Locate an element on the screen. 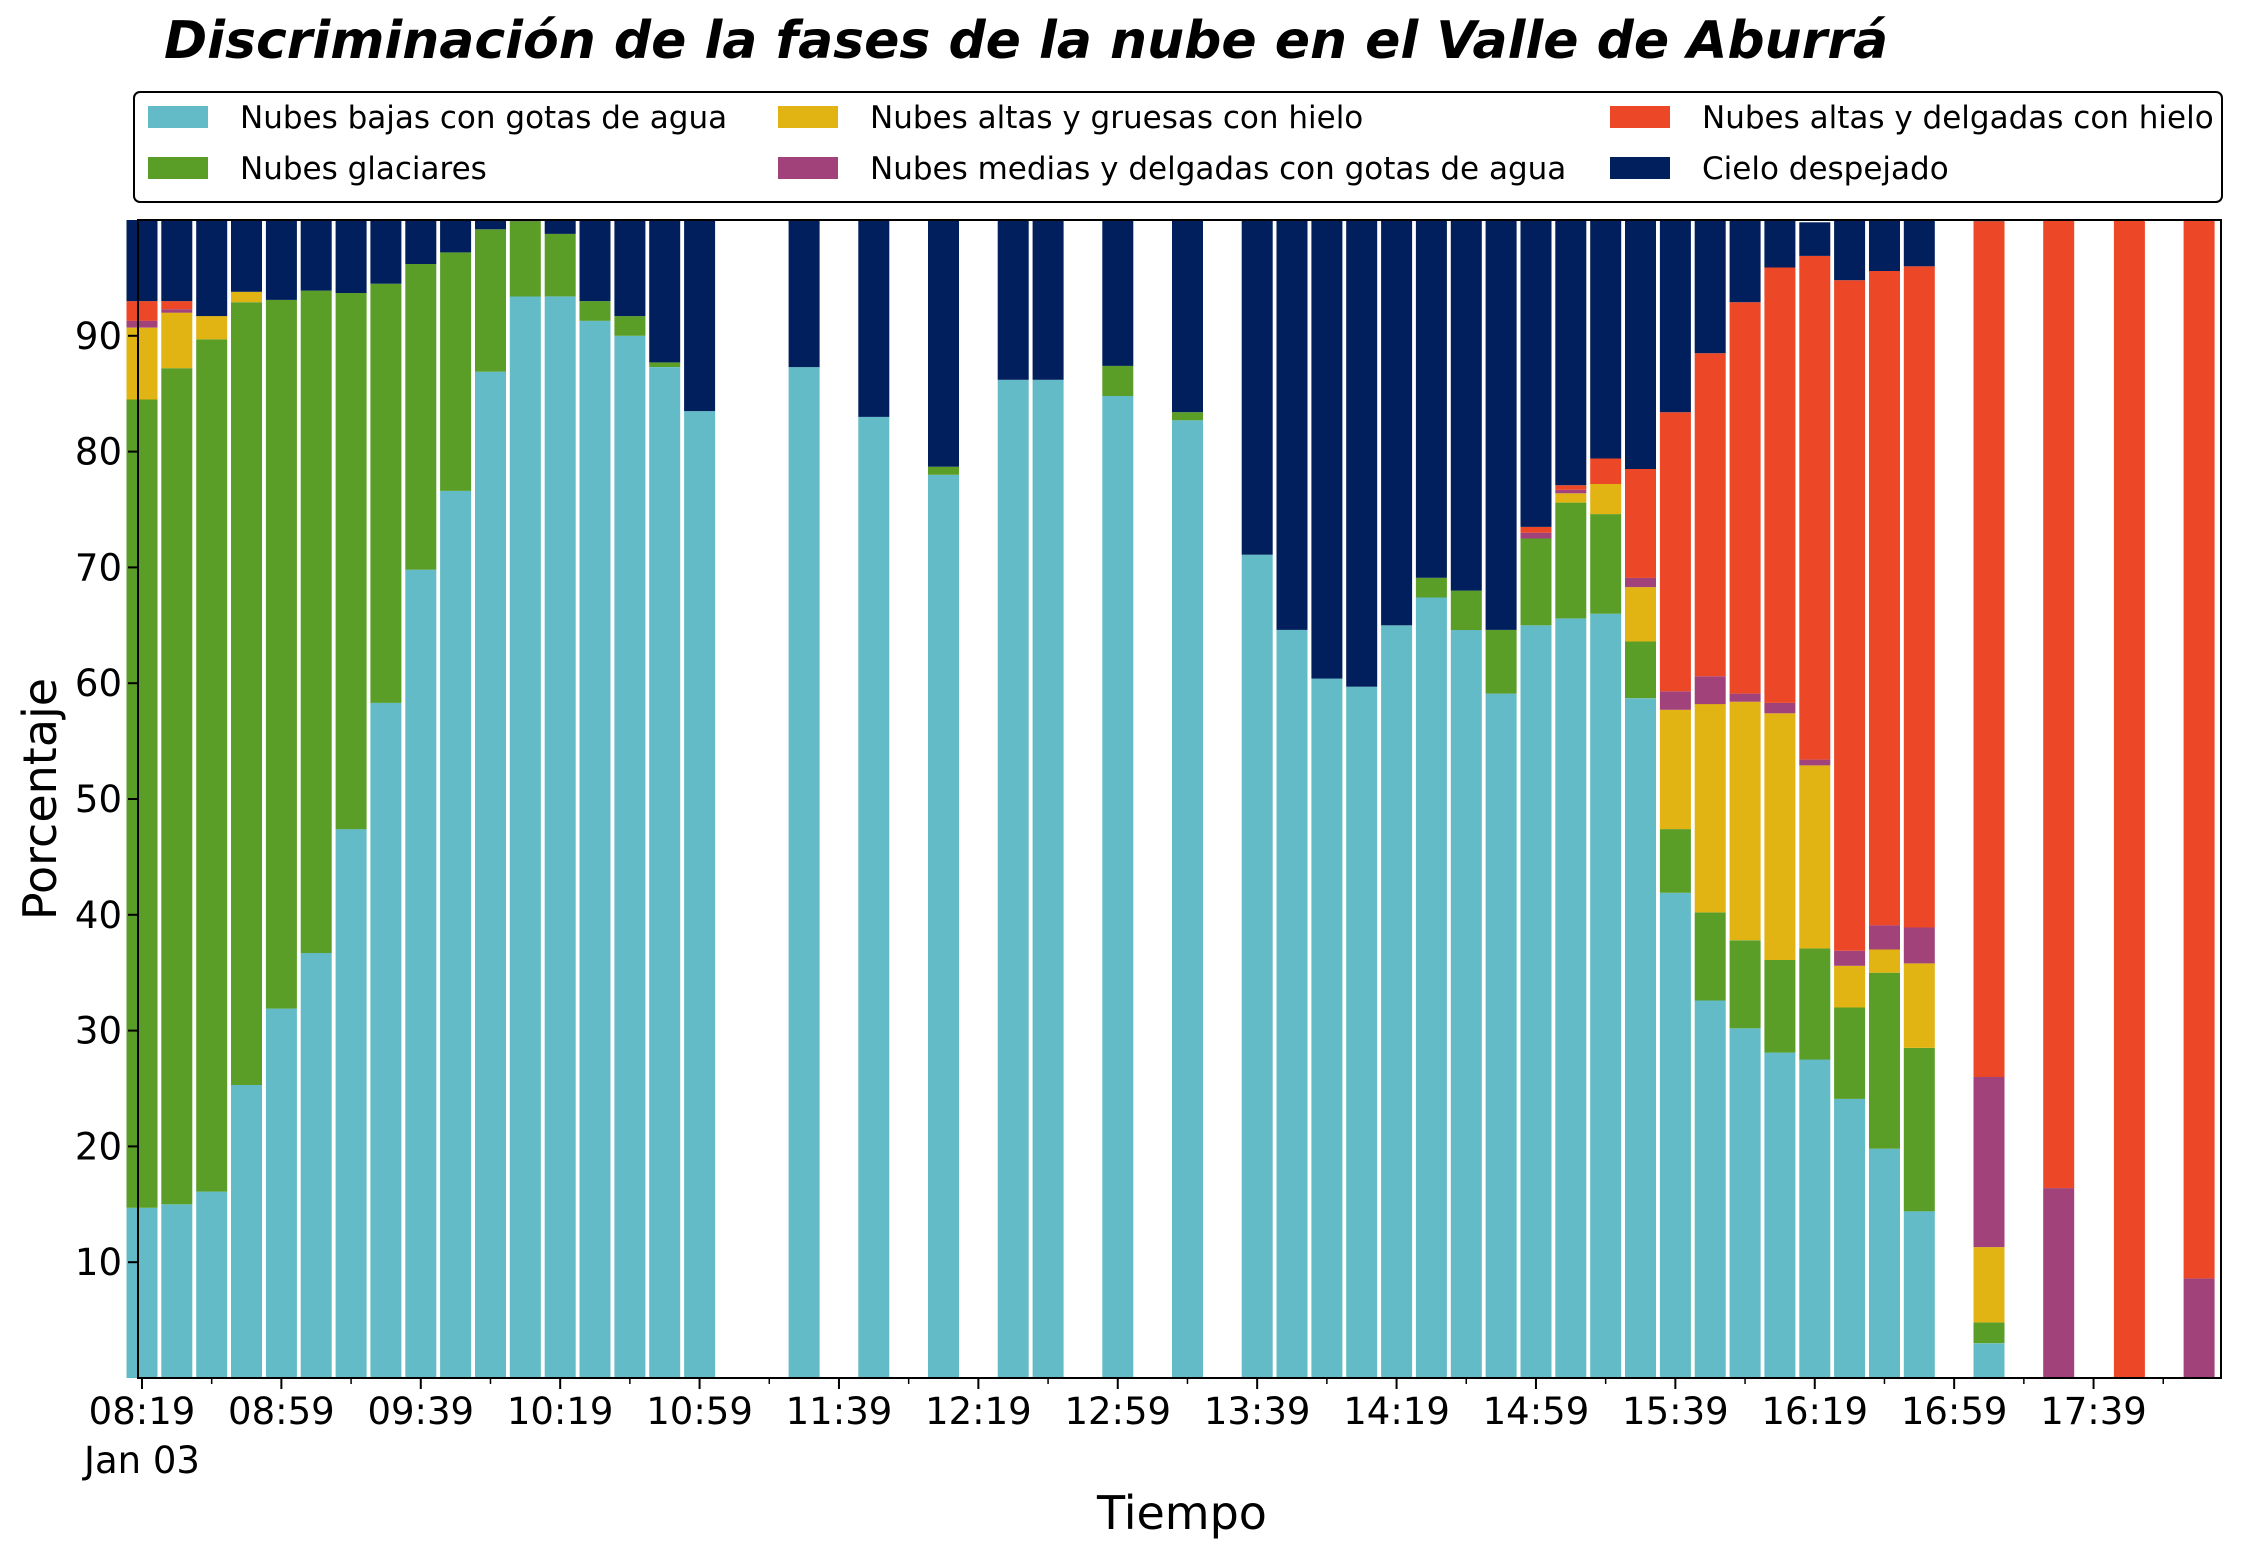  legend-label: Cielo despejado is located at coordinates (1825, 169).